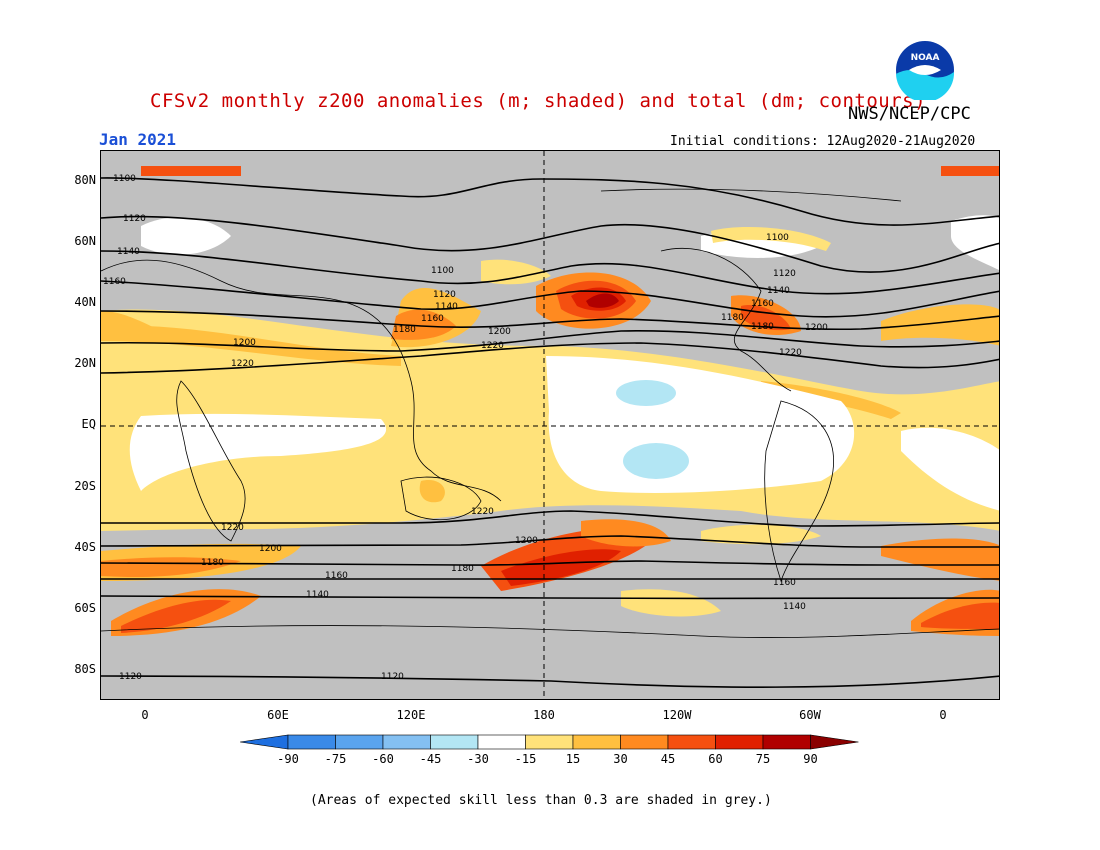 Image resolution: width=1100 pixels, height=850 pixels. I want to click on colorbar-tick-label: -15, so click(525, 759).